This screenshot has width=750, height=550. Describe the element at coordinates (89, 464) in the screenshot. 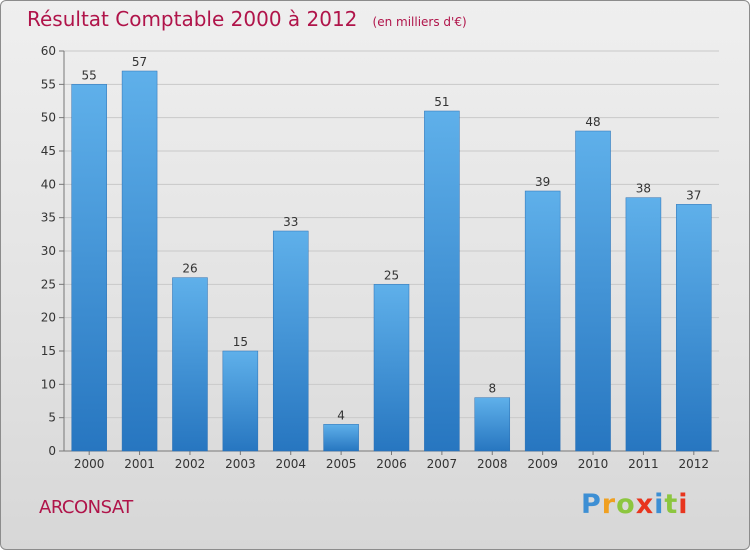

I see `x-tick-label-2000: 2000` at that location.